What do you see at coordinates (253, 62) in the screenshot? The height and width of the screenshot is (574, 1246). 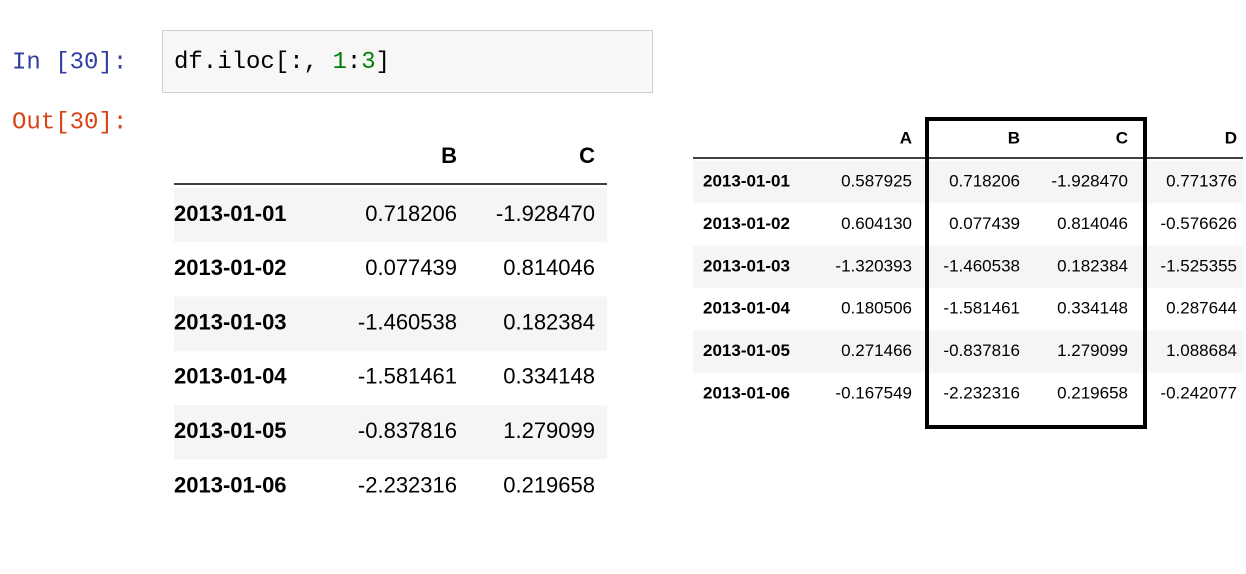 I see `code-token: df.iloc[:,` at bounding box center [253, 62].